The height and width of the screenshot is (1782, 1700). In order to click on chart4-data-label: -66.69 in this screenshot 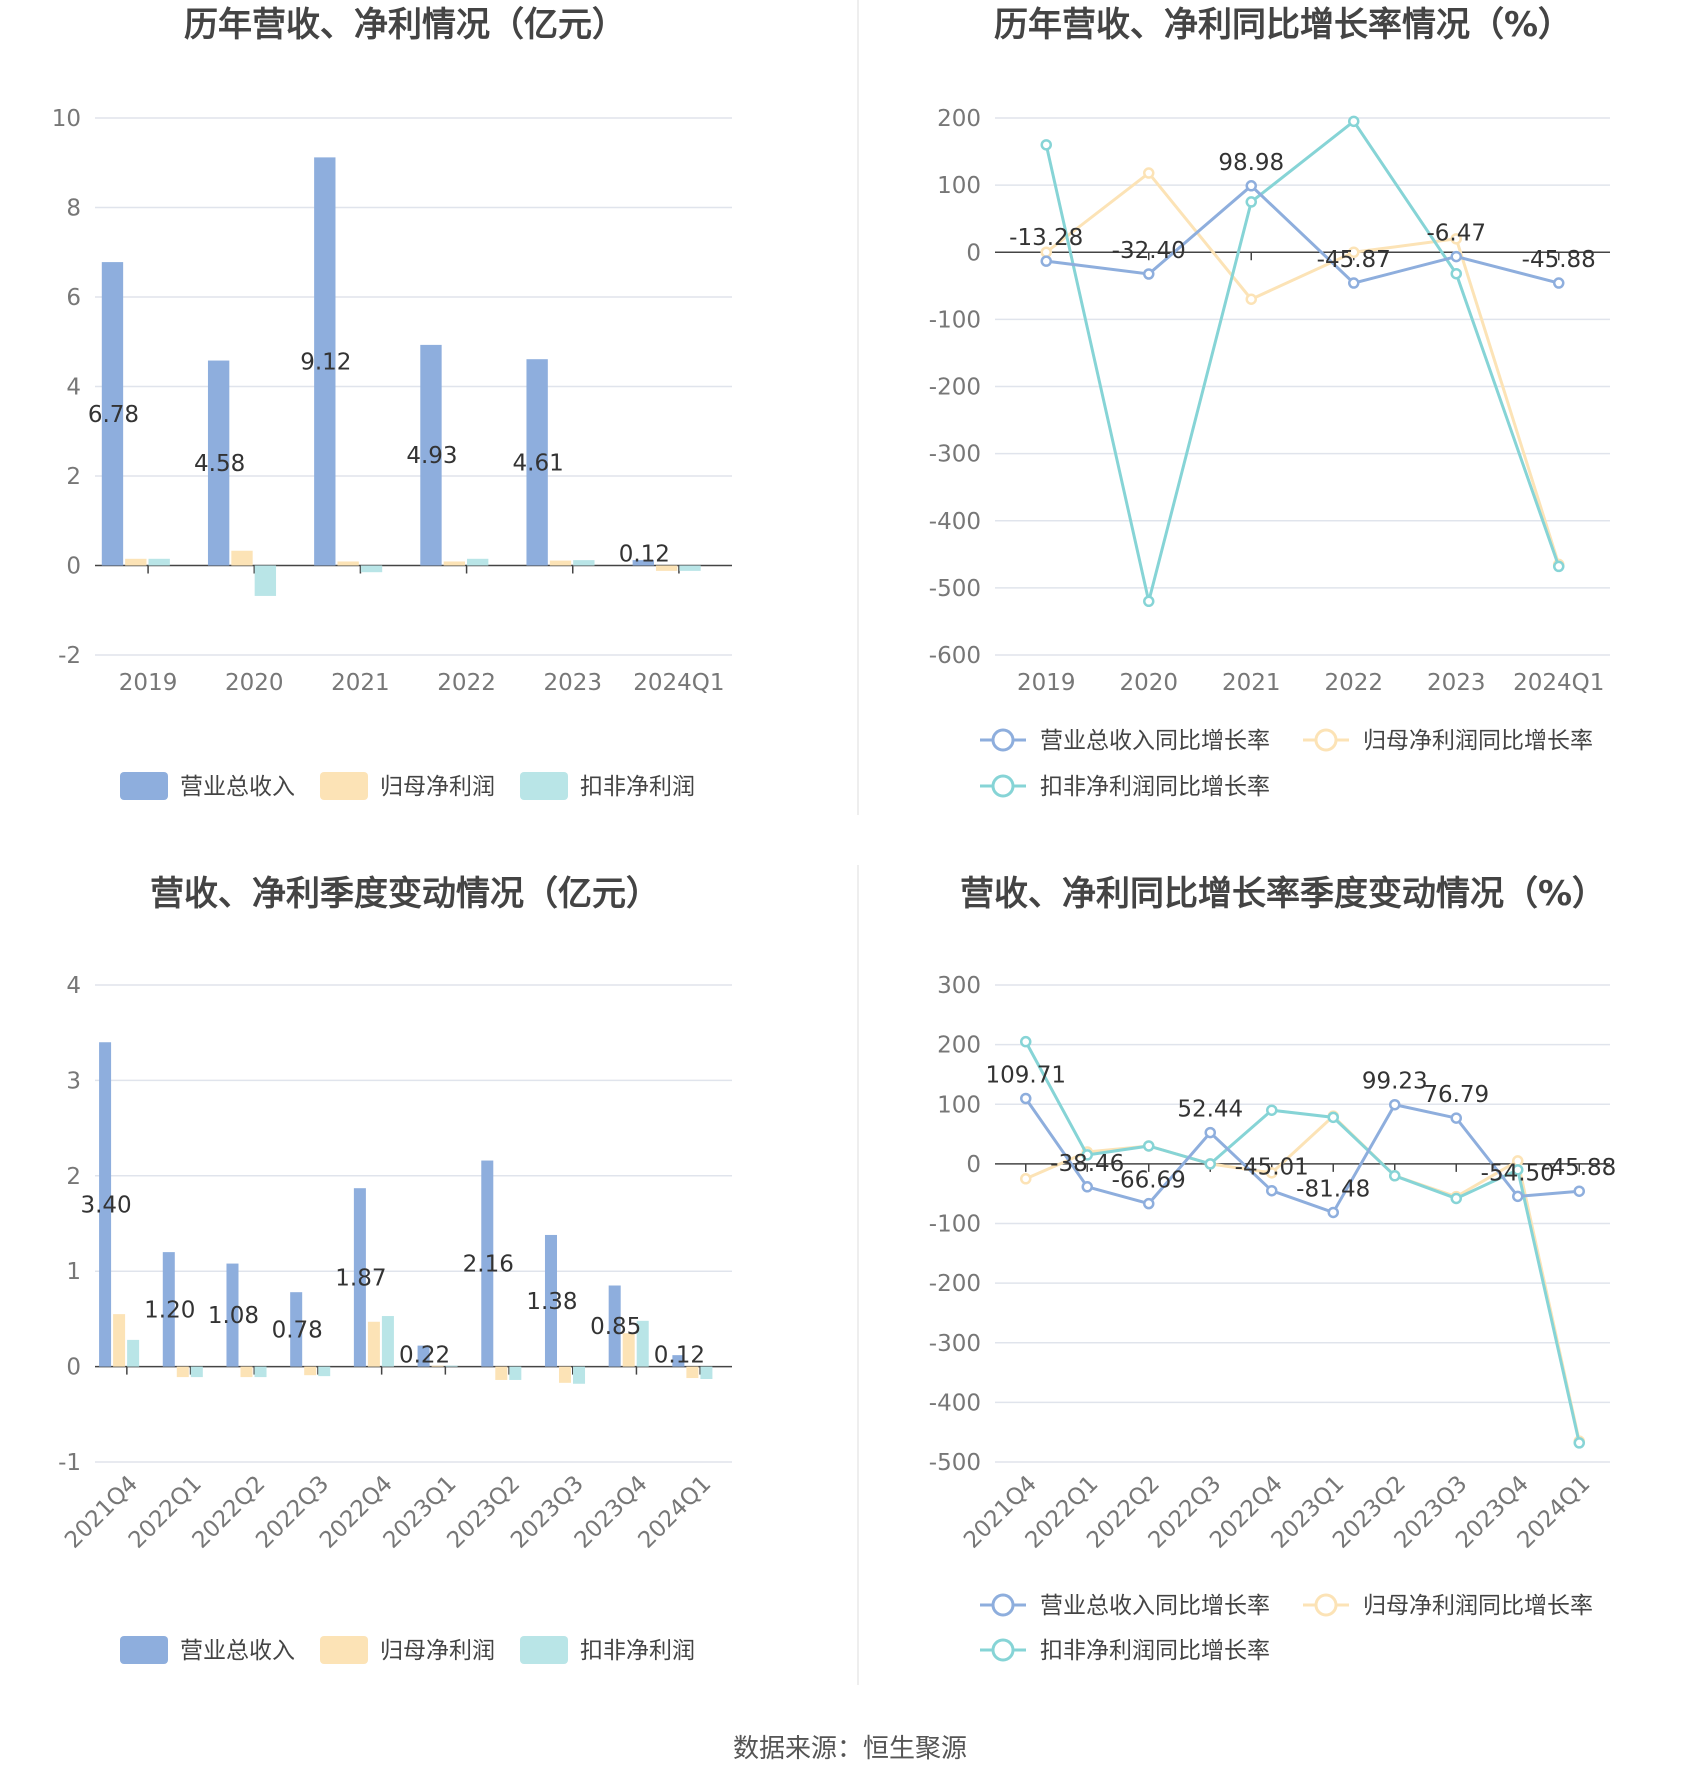, I will do `click(1149, 1181)`.